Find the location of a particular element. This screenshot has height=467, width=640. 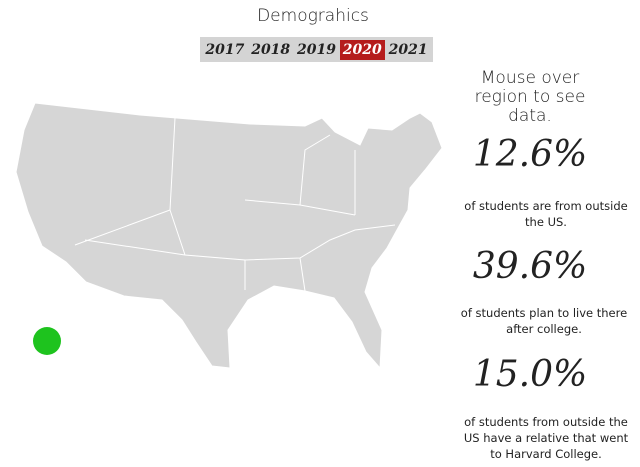

stat-value: 39.6% is located at coordinates (530, 266).